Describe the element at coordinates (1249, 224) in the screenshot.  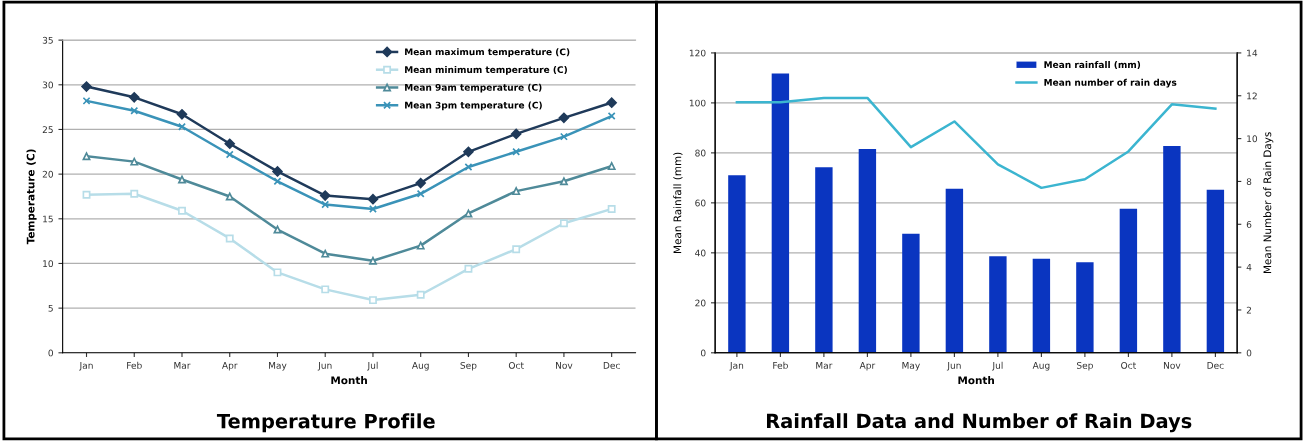
I see `y2-tick-label: 6` at that location.